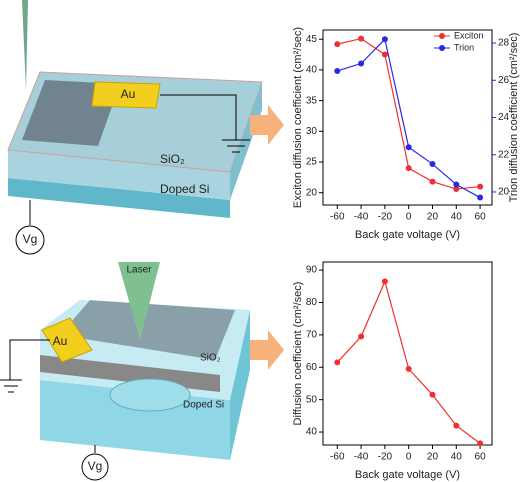  What do you see at coordinates (312, 131) in the screenshot?
I see `y-tick-label: 30` at bounding box center [312, 131].